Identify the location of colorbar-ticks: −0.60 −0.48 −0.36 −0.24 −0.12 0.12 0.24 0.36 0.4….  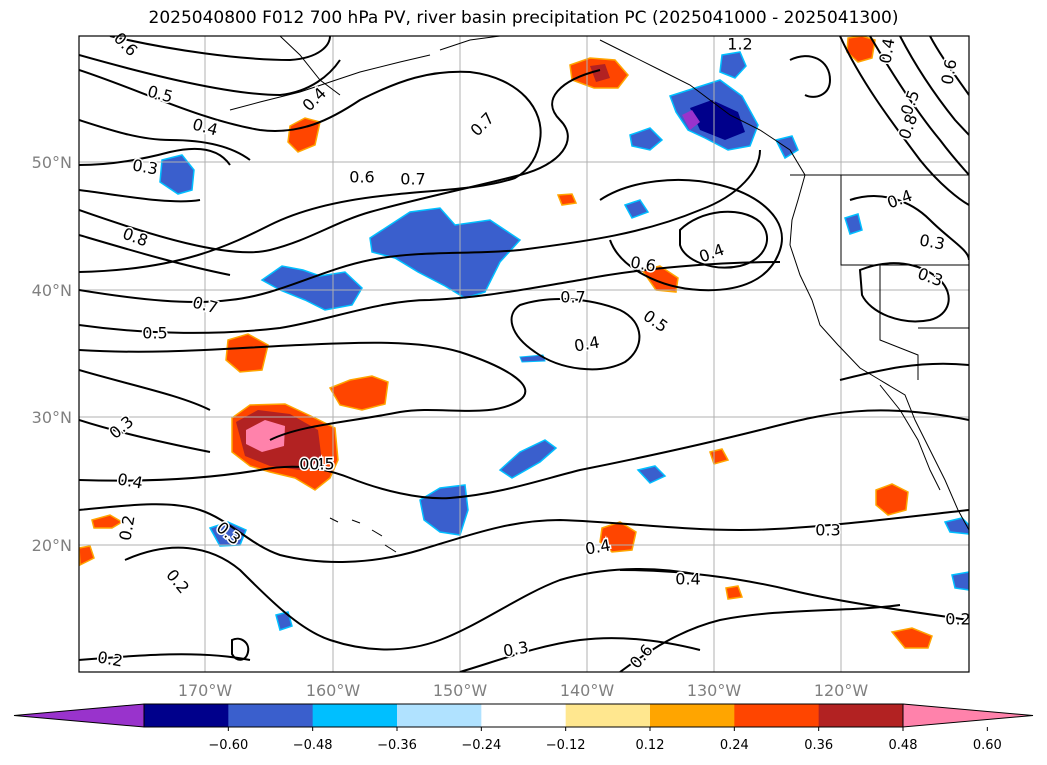
(605, 740).